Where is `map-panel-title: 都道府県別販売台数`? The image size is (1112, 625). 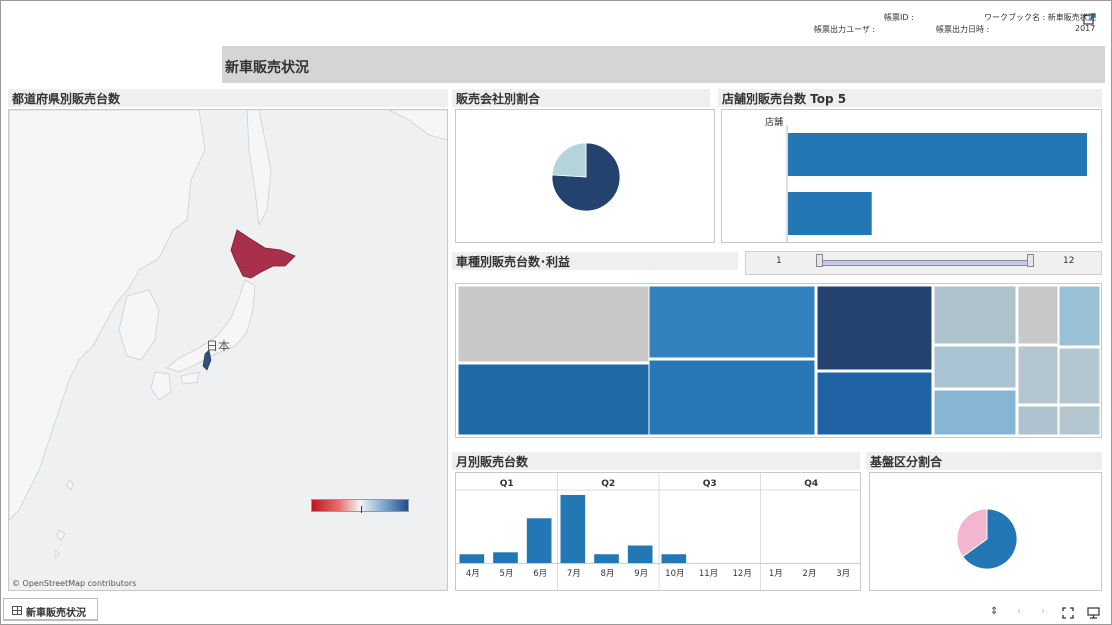
map-panel-title: 都道府県別販売台数 is located at coordinates (228, 98).